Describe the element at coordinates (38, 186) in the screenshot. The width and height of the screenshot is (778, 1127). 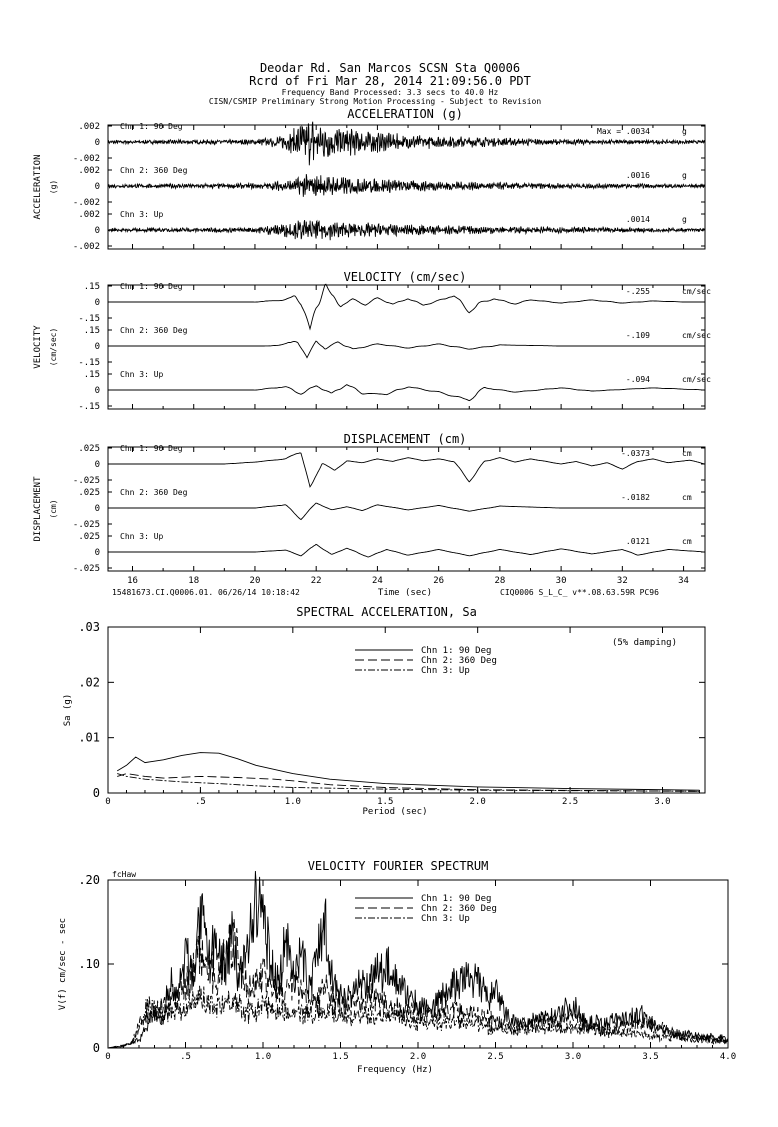
I see `y-axis-label: ACCELERATION` at that location.